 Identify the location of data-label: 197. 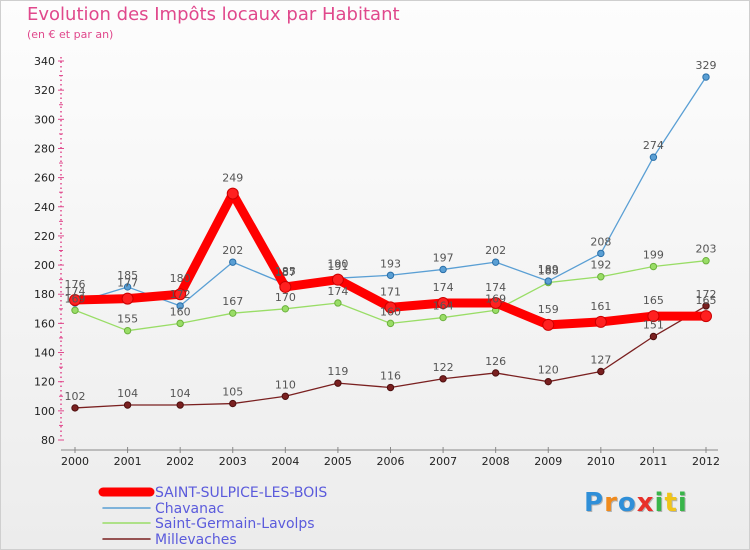
(443, 257).